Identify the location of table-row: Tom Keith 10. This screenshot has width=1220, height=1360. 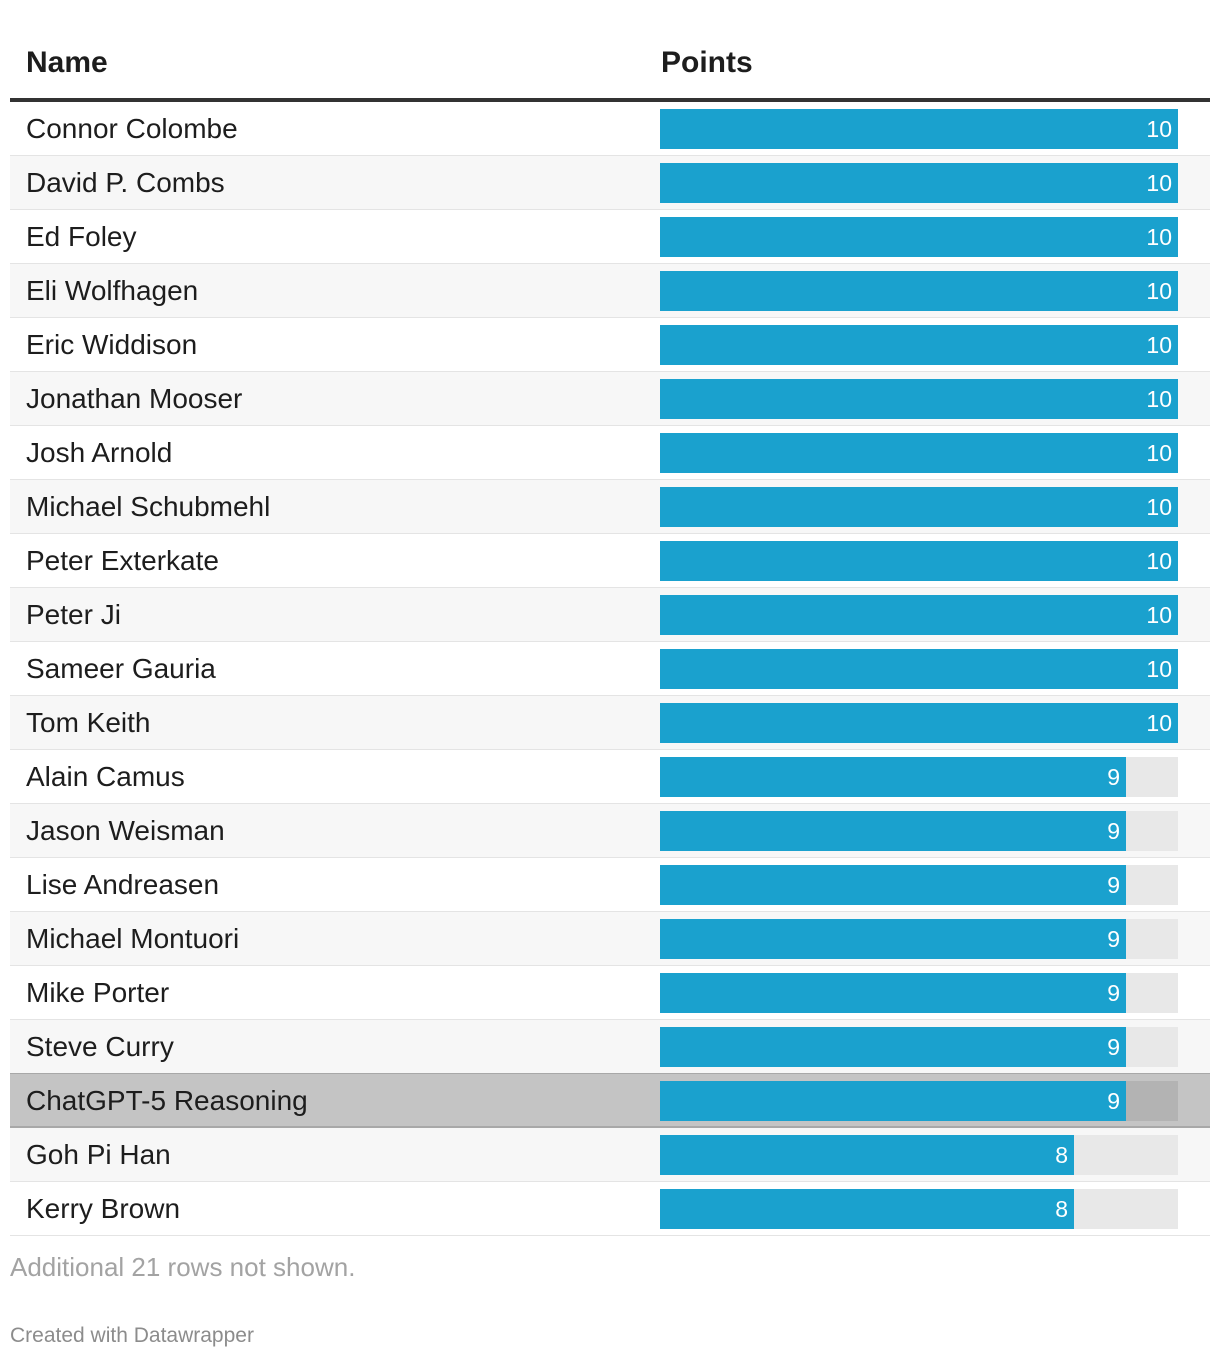
(610, 723).